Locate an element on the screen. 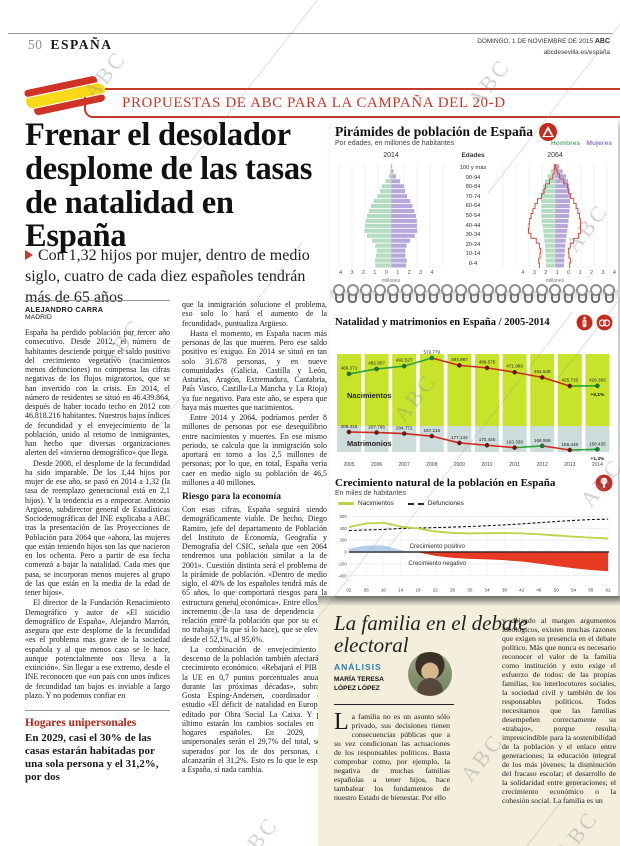 The width and height of the screenshot is (620, 846). svg-text: 425.715 is located at coordinates (569, 380).